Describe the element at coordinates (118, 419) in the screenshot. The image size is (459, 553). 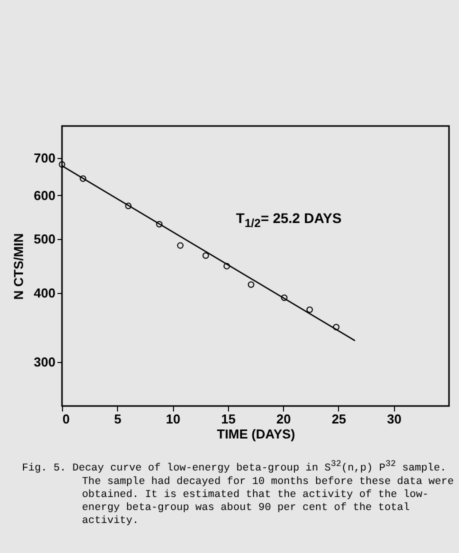
I see `x-tick-label: 5` at that location.